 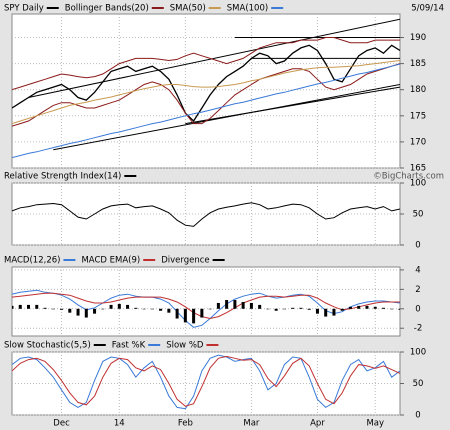 What do you see at coordinates (61, 424) in the screenshot?
I see `x-tick-label: Dec` at bounding box center [61, 424].